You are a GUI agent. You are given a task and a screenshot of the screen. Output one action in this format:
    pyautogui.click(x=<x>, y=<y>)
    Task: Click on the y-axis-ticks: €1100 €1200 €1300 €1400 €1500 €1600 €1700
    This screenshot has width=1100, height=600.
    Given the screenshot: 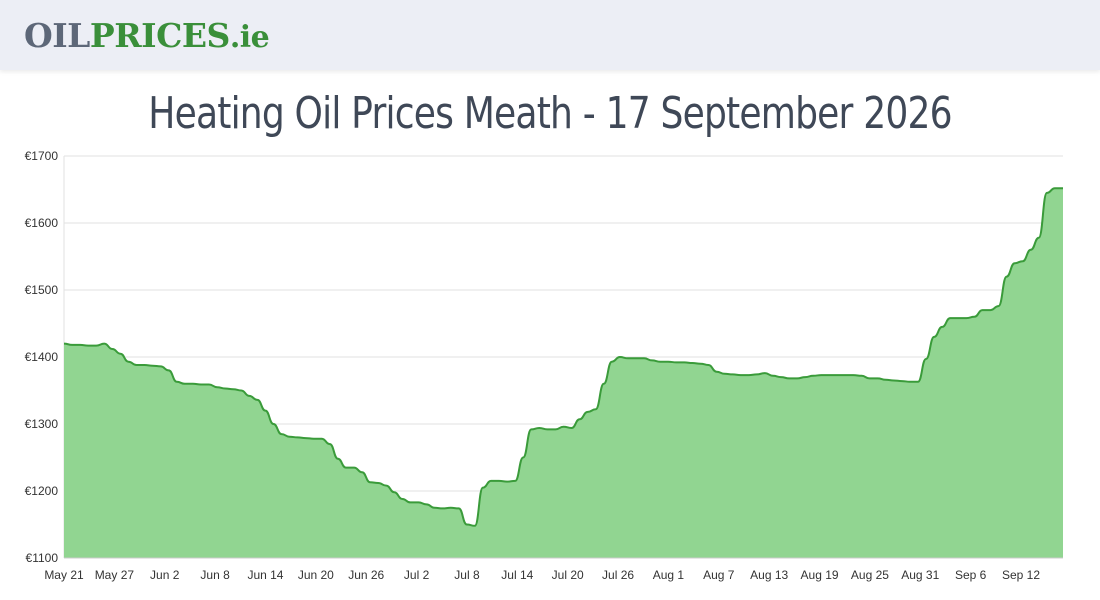 What is the action you would take?
    pyautogui.click(x=42, y=357)
    